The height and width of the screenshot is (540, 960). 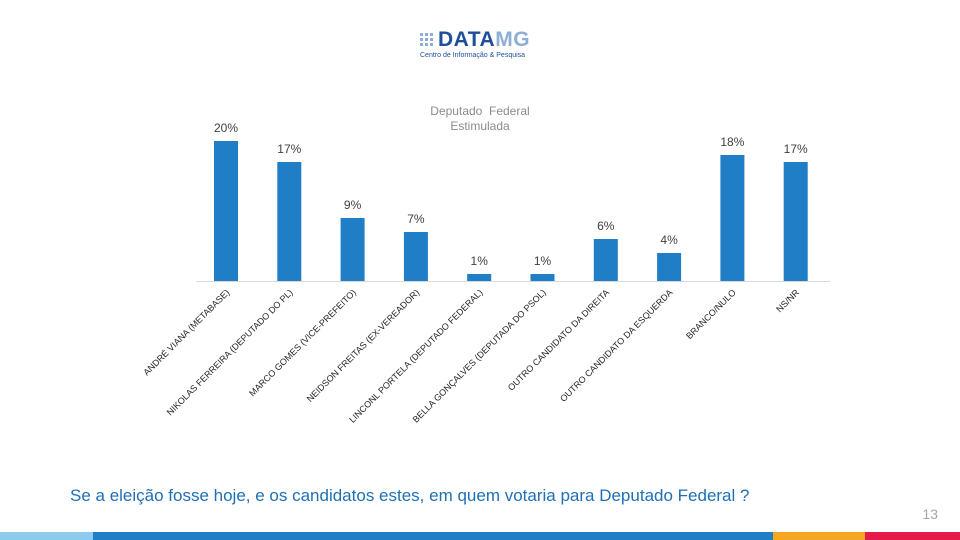 I want to click on category-label-9: NS/NR, so click(x=787, y=300).